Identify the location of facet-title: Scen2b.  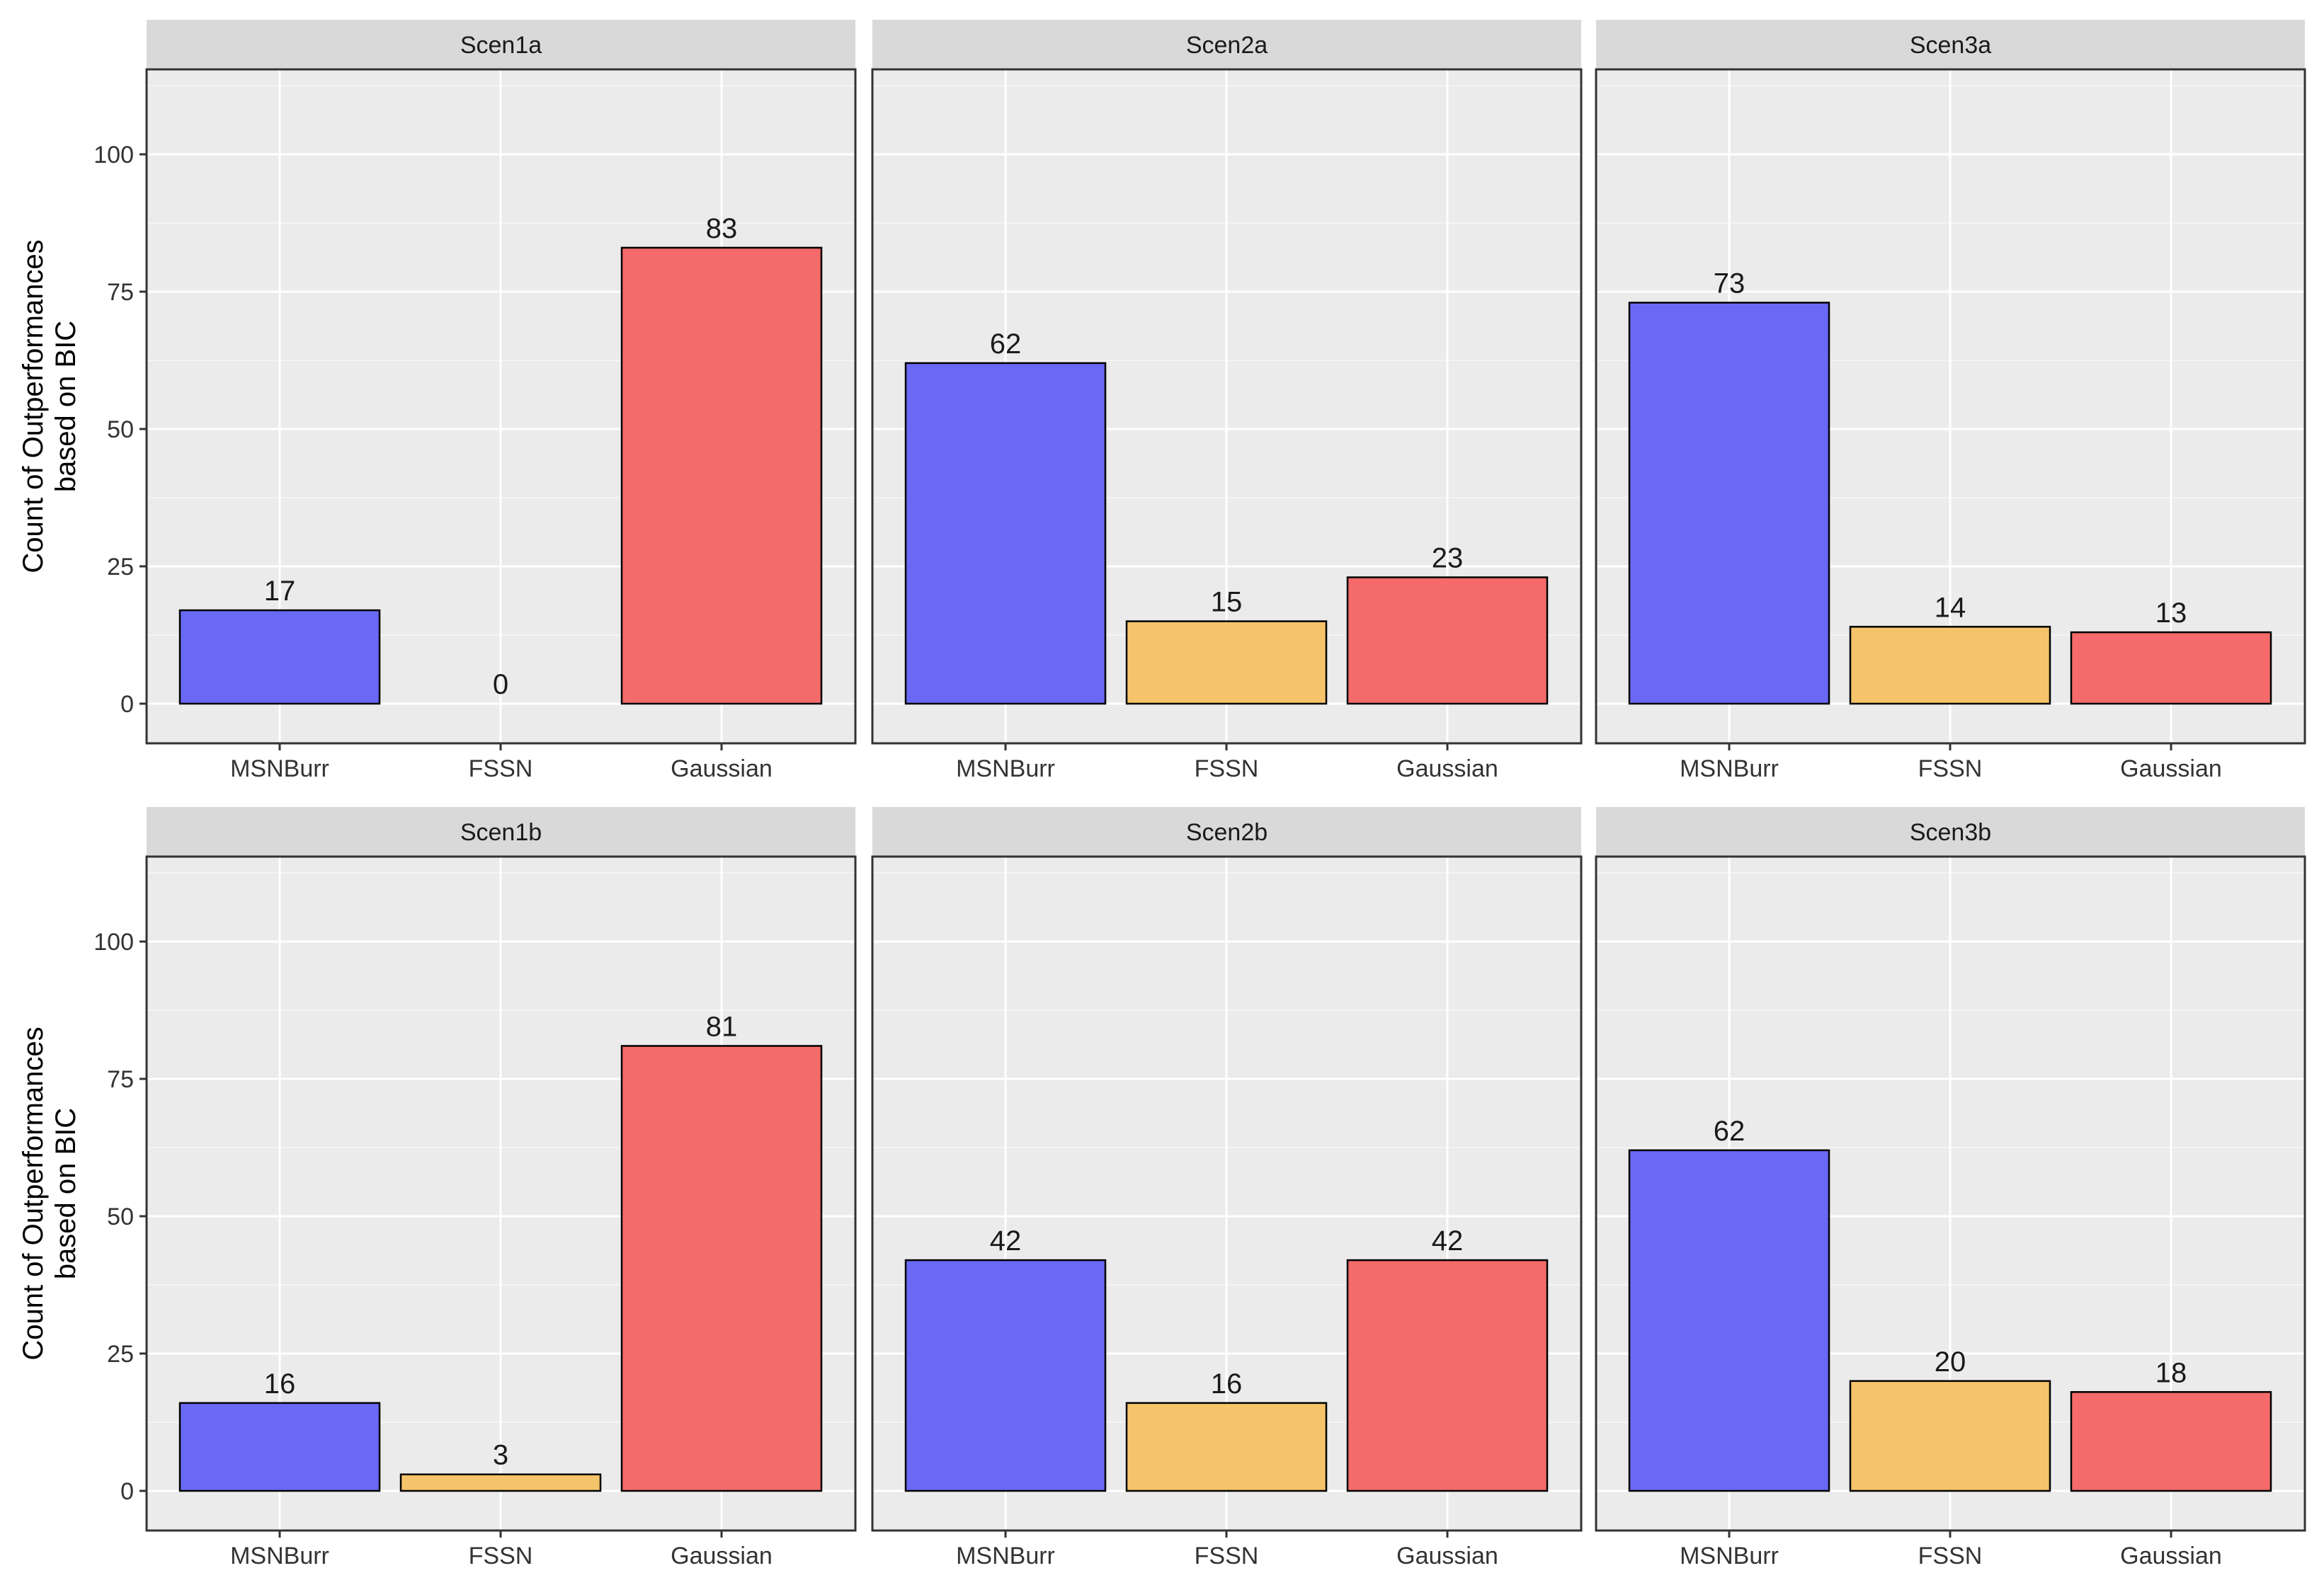
(1227, 832).